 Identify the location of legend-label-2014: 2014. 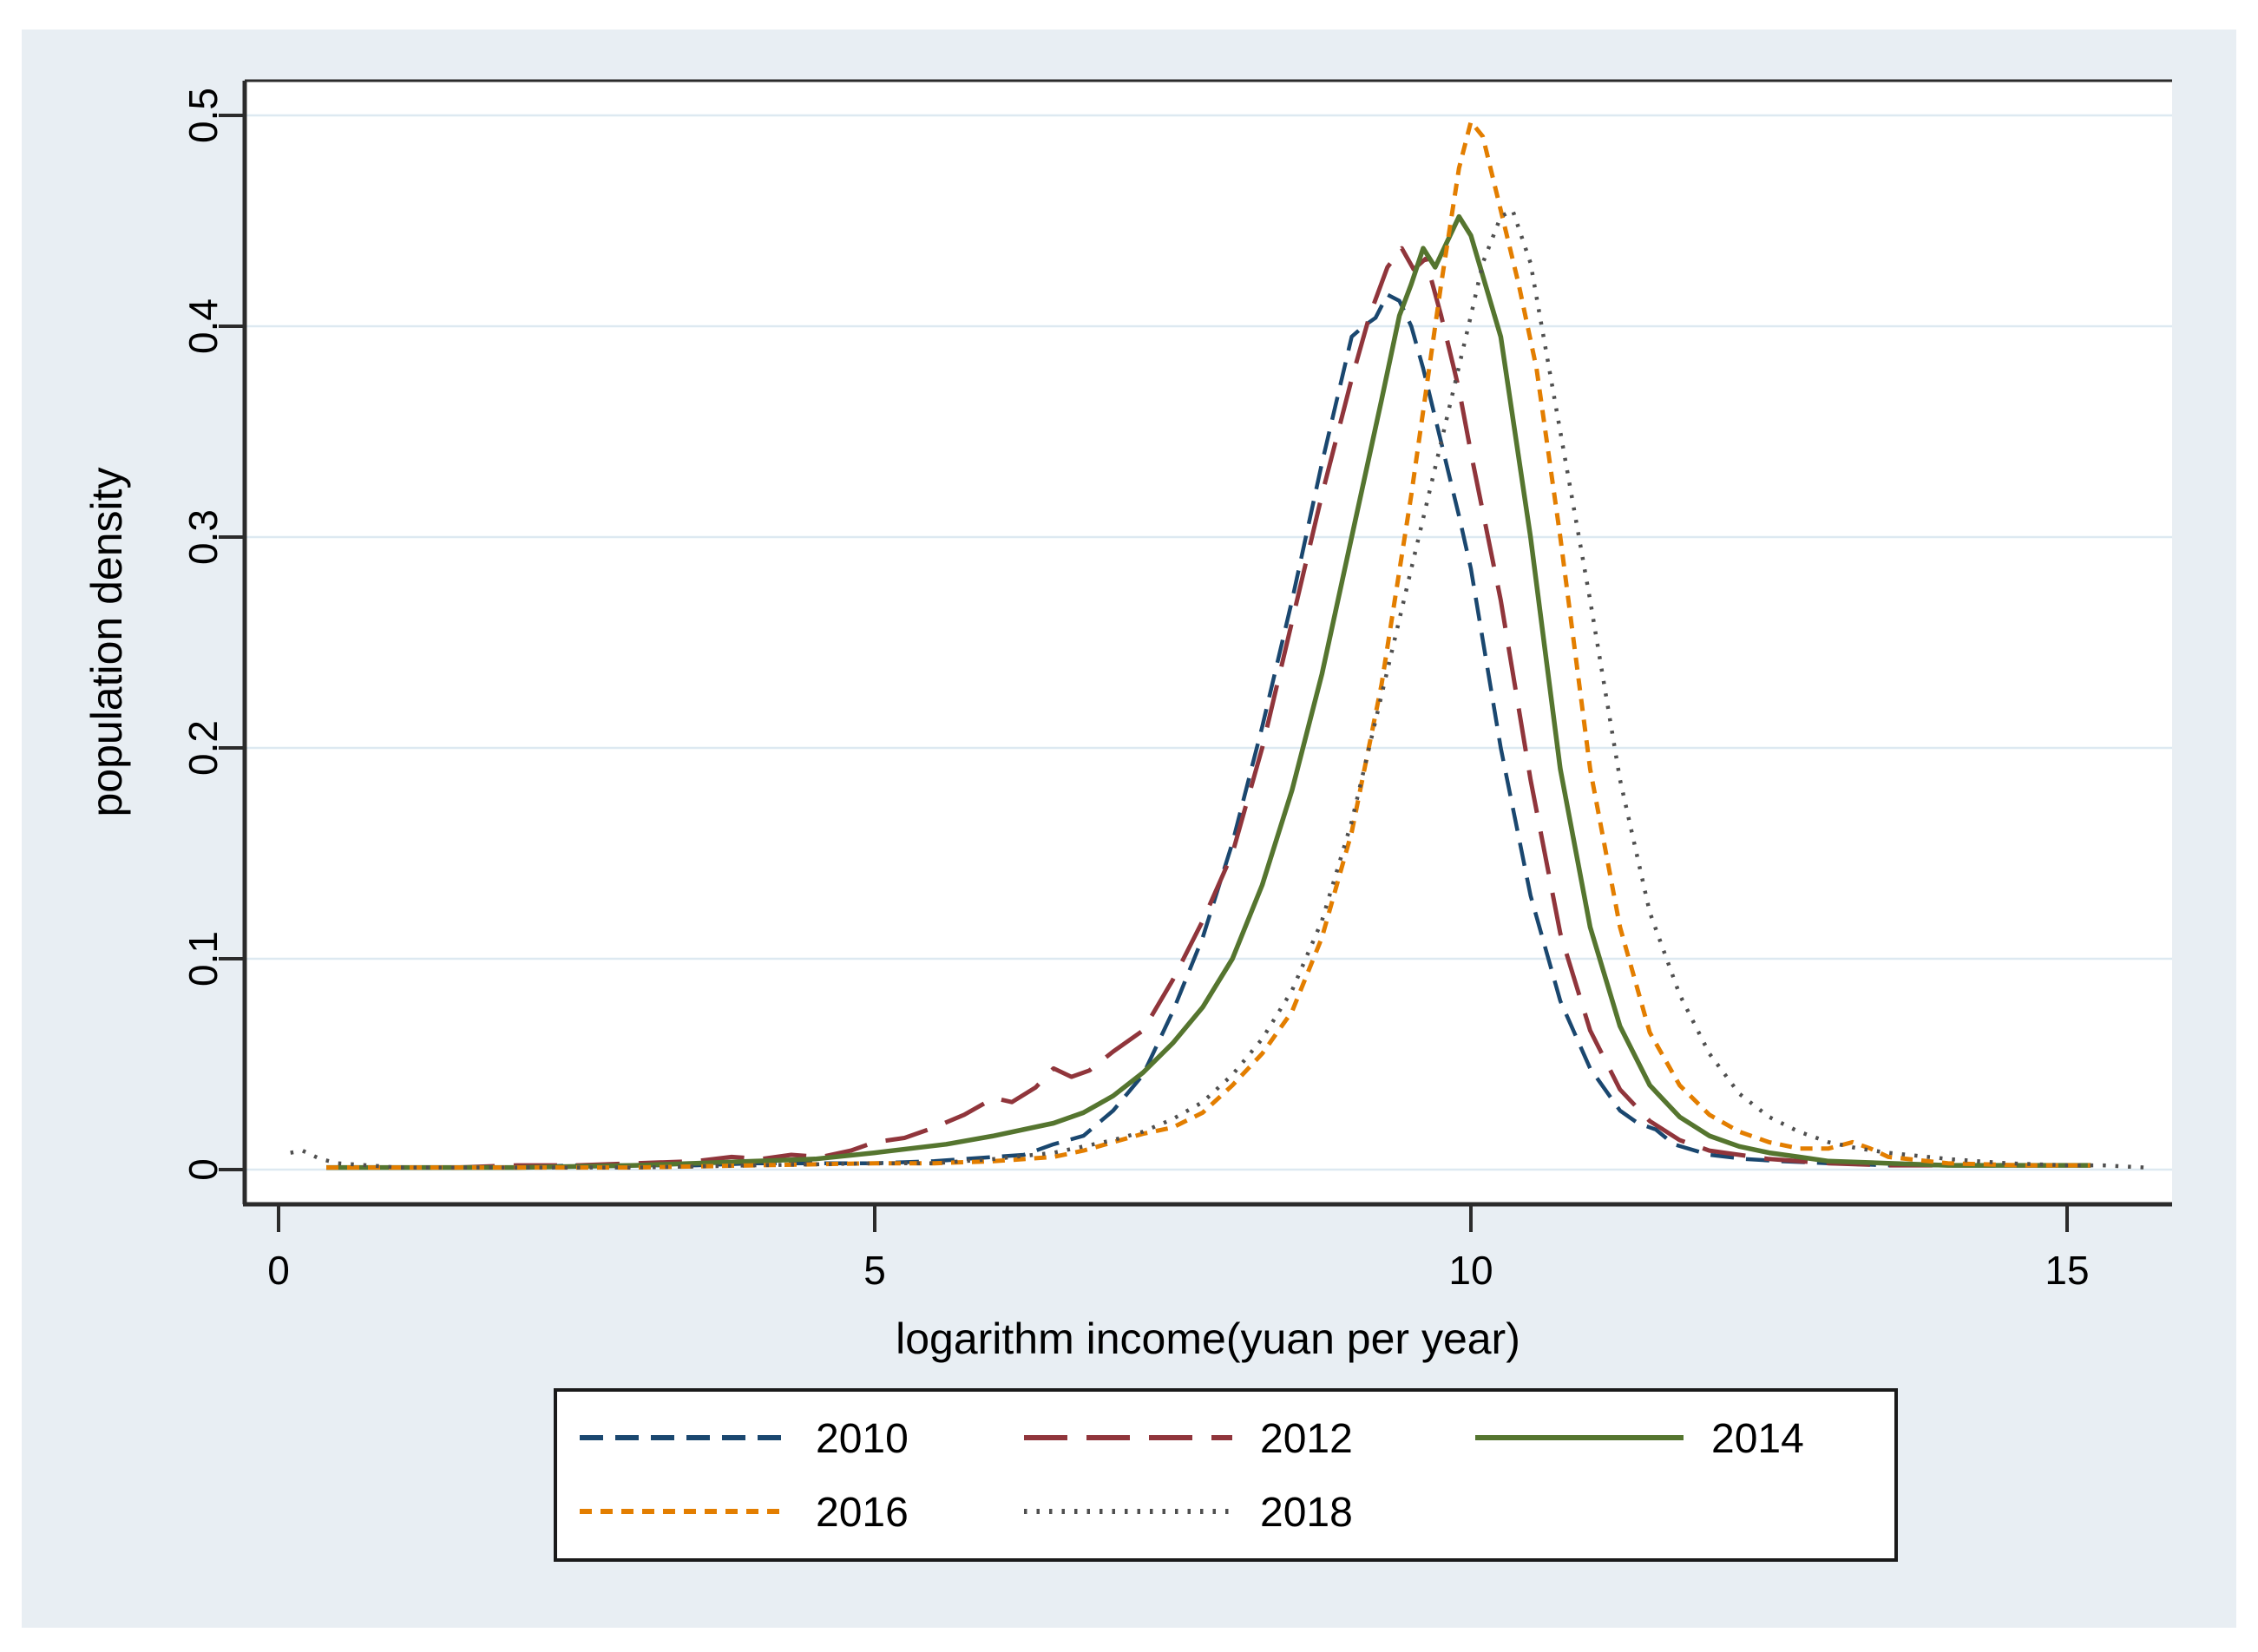
(1757, 1439).